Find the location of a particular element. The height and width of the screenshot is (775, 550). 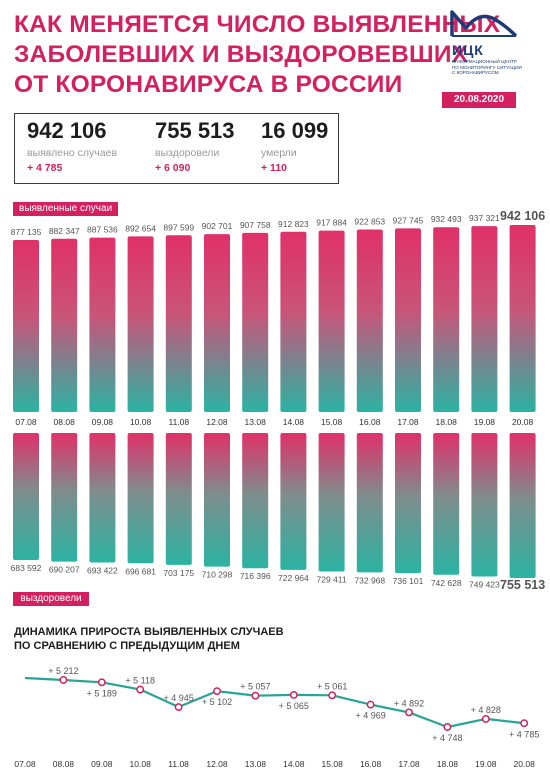

recovered-section-label: выздоровели is located at coordinates (51, 599).